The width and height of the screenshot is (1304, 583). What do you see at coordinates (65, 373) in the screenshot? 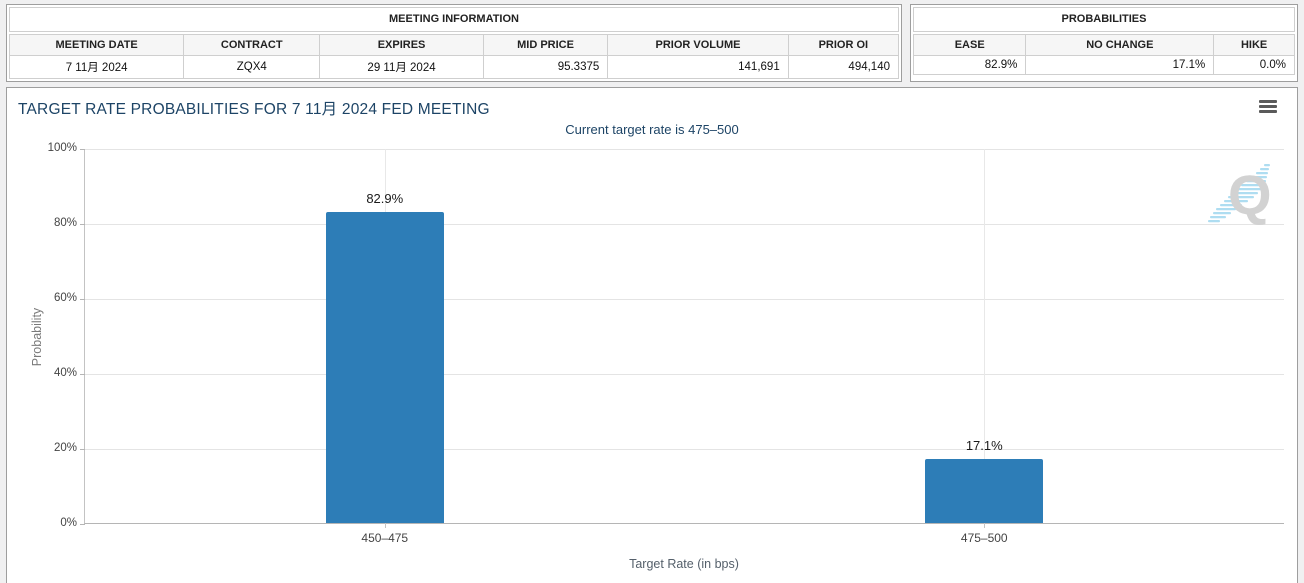
I see `y-tick-label: 40%` at bounding box center [65, 373].